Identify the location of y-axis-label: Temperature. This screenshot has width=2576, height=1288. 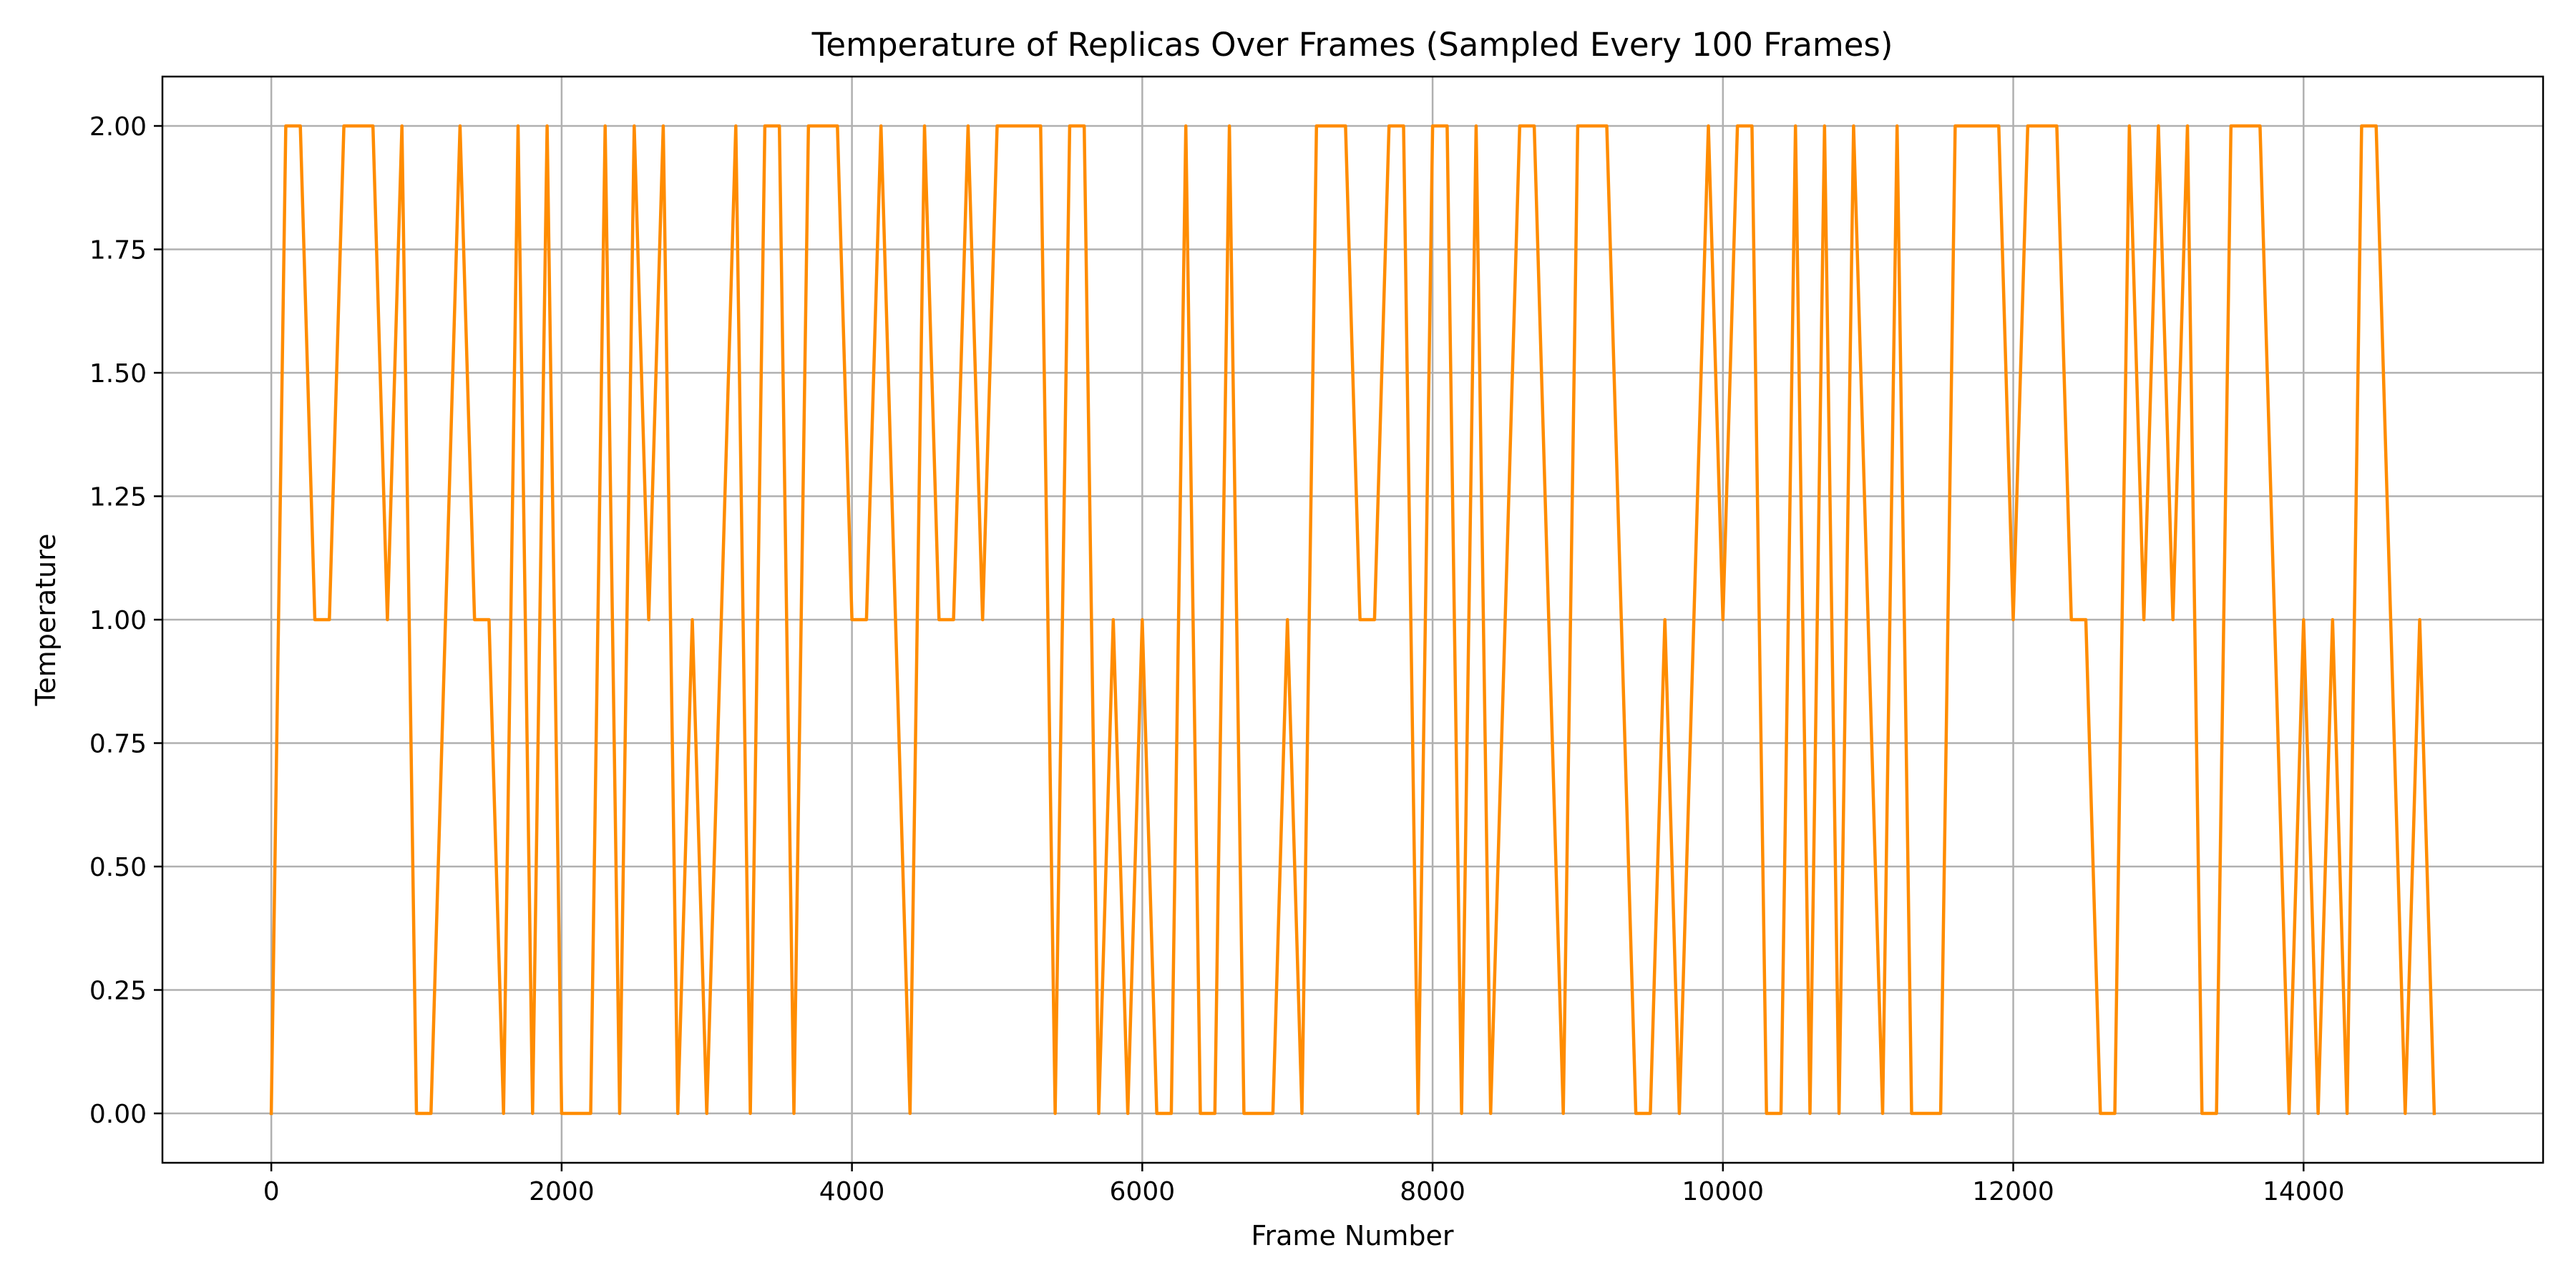
(46, 620).